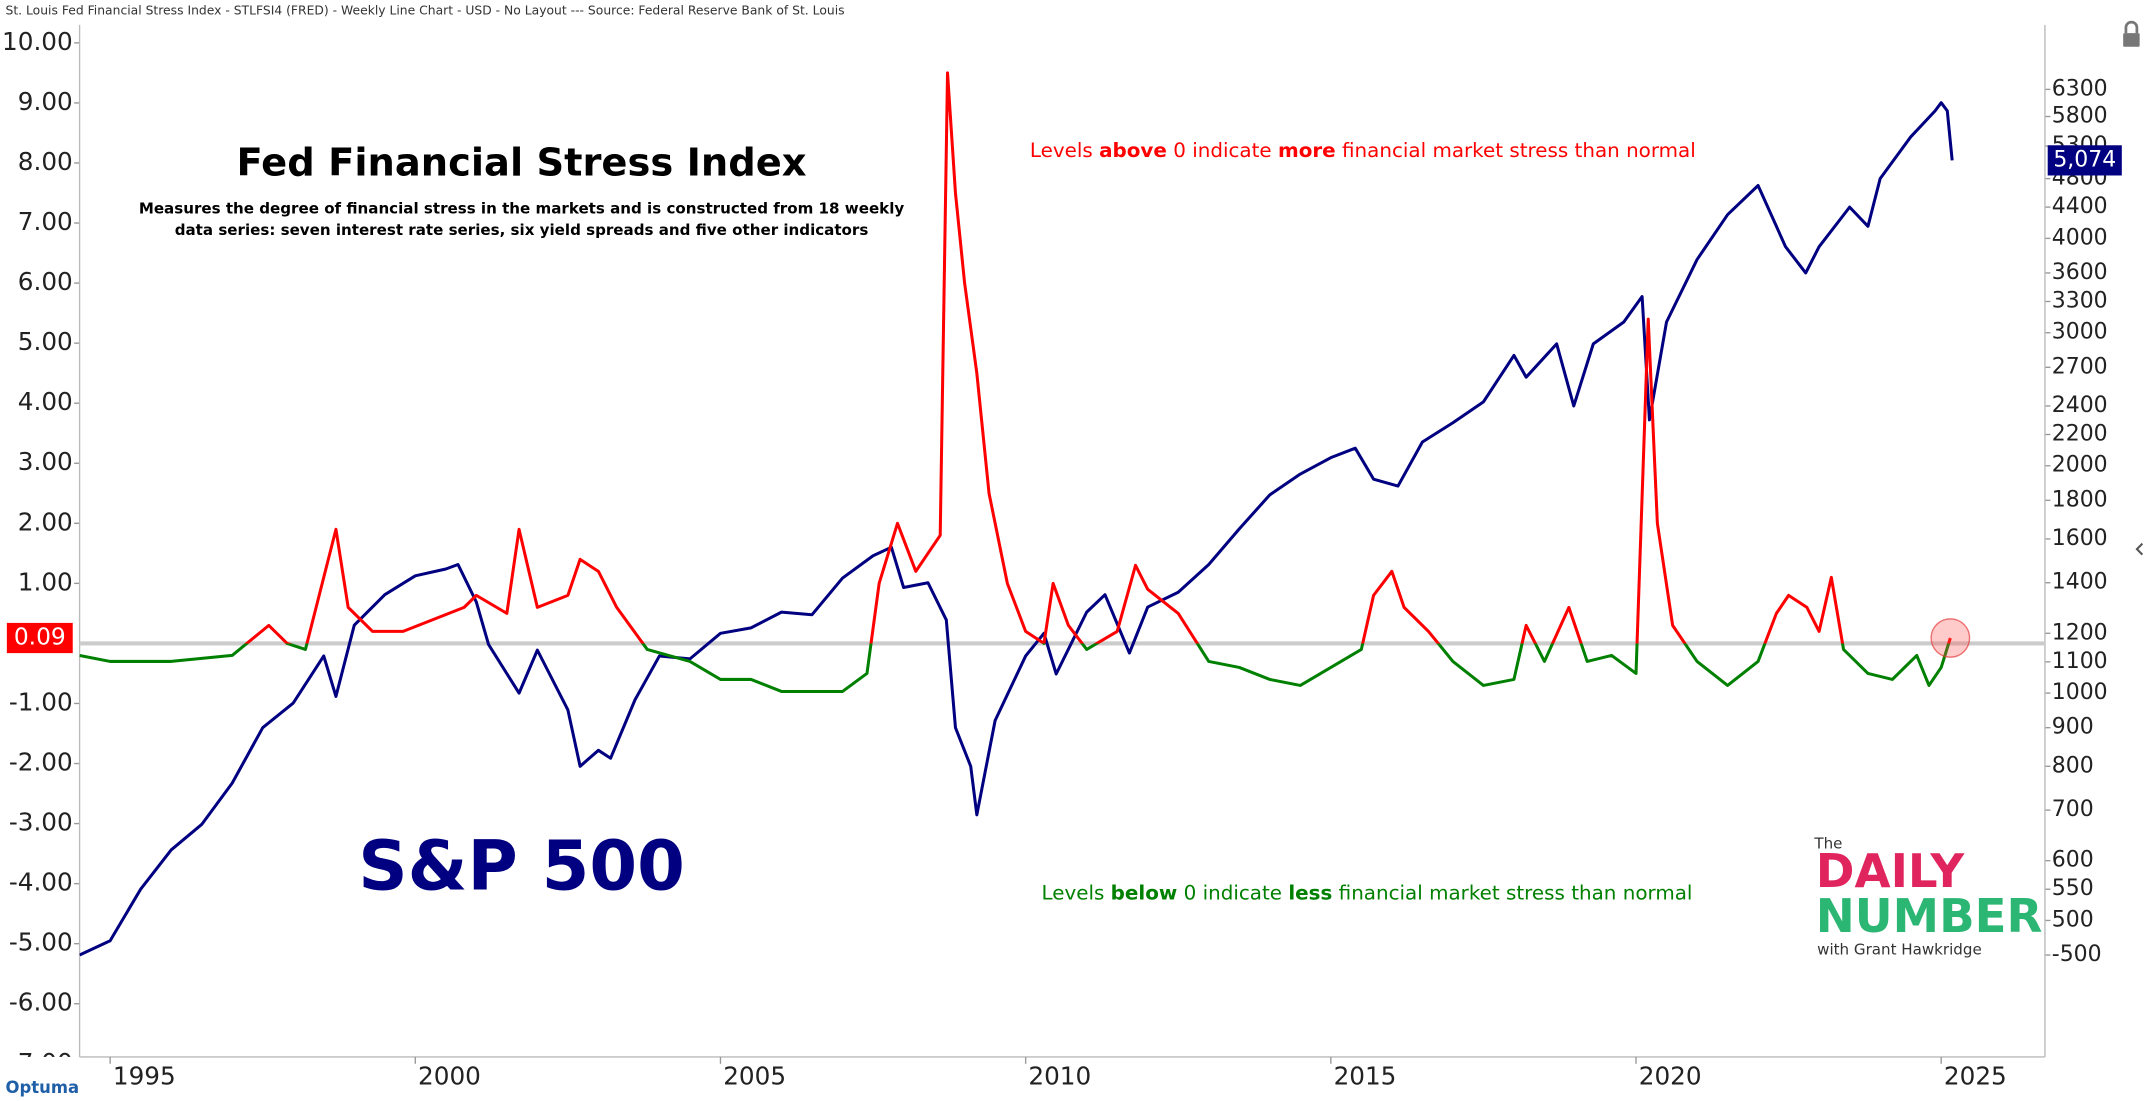 This screenshot has width=2152, height=1101. I want to click on y2-tick-label: 3300, so click(2080, 300).